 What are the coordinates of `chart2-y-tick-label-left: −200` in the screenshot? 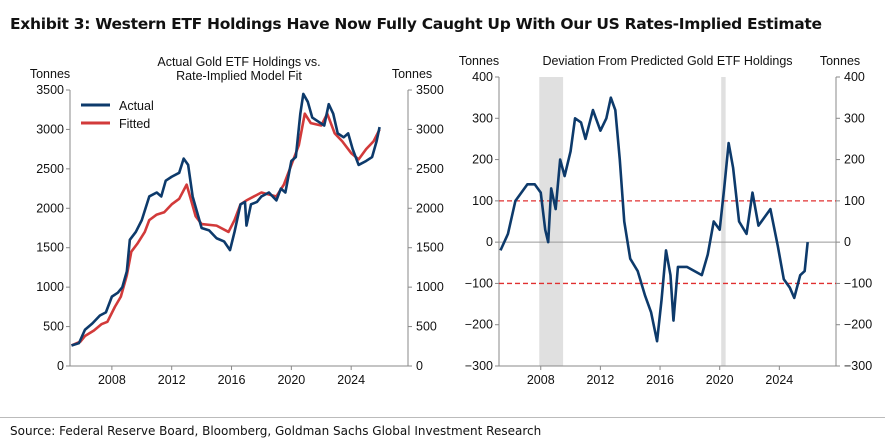 It's located at (479, 325).